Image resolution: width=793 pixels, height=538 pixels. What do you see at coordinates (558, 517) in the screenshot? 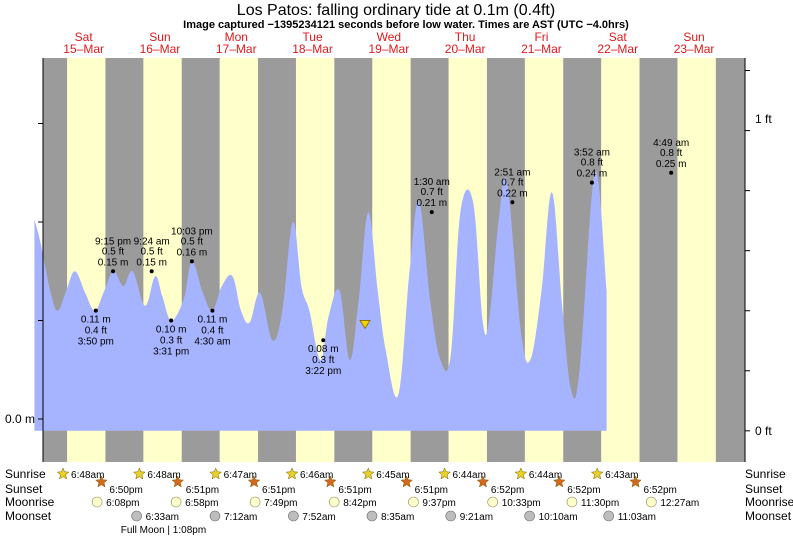
I see `moonset-time: 10:10am` at bounding box center [558, 517].